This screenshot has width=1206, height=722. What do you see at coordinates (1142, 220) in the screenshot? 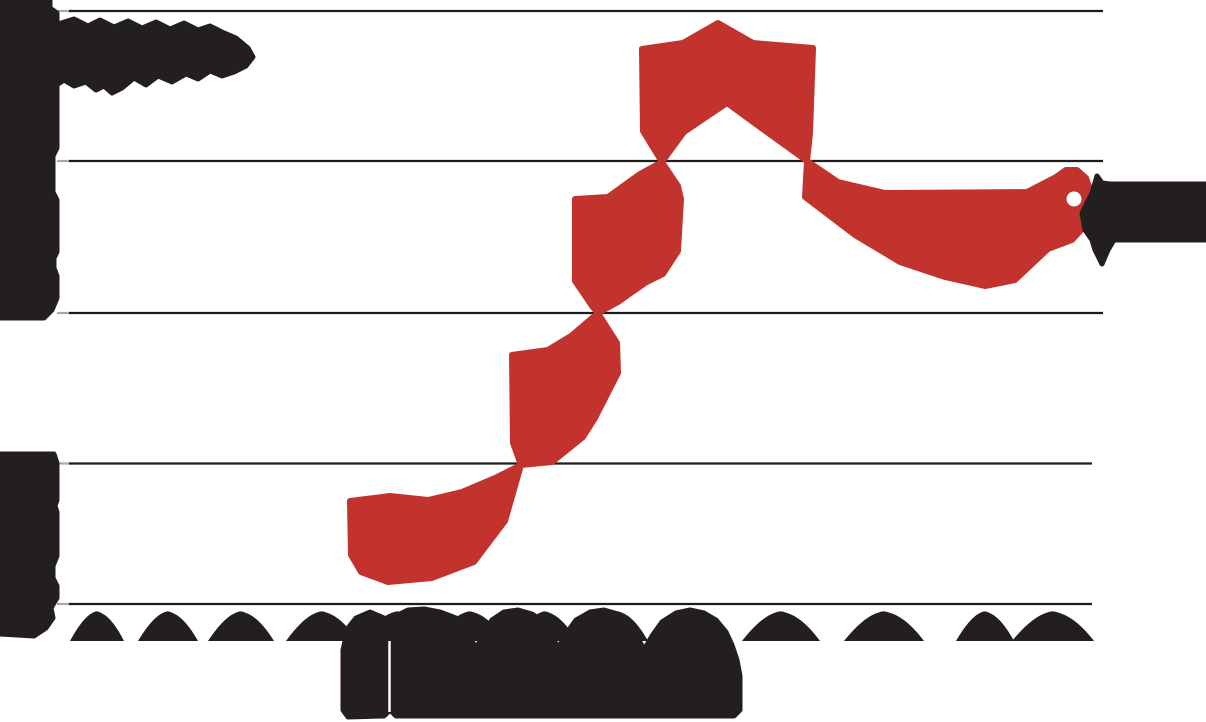
I see `annotation-arrow-blob` at bounding box center [1142, 220].